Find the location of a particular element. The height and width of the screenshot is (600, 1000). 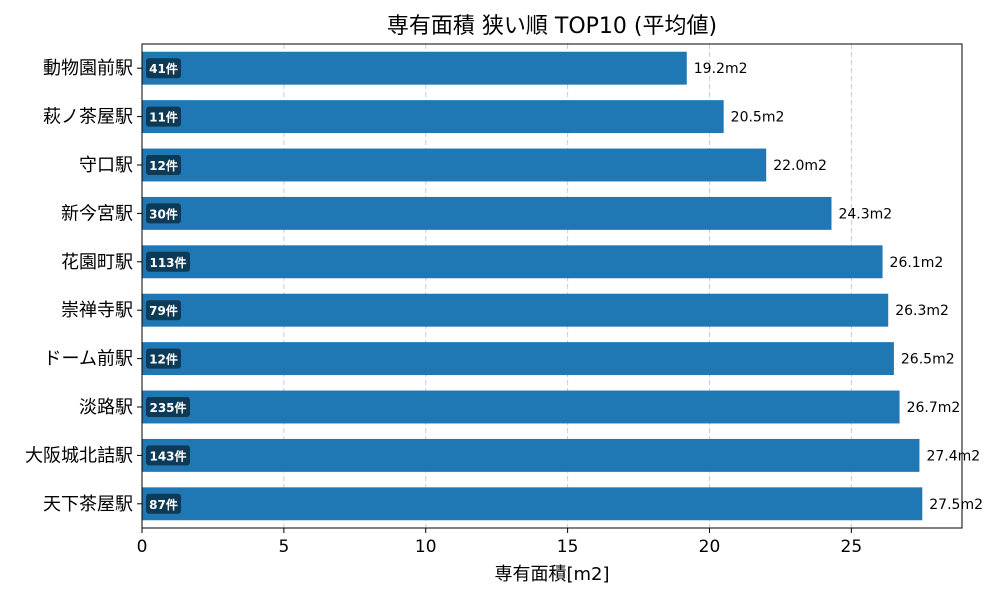

y-tick-label: 花園町駅 is located at coordinates (97, 262).